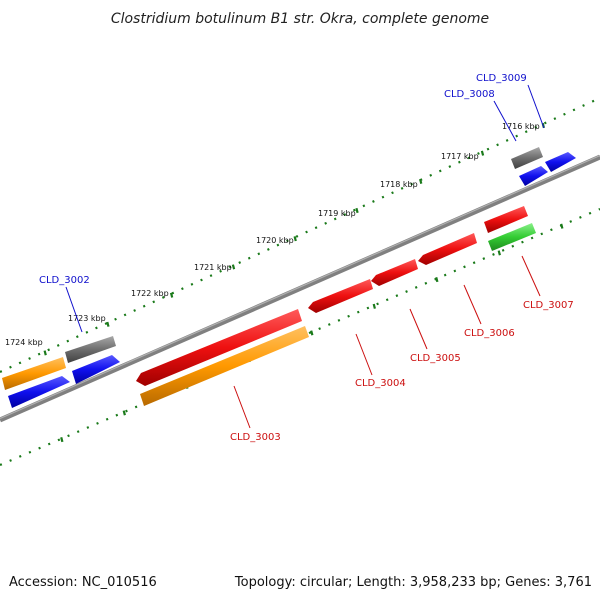 This screenshot has height=600, width=600. Describe the element at coordinates (399, 184) in the screenshot. I see `scale-label-1718: 1718 kbp` at that location.